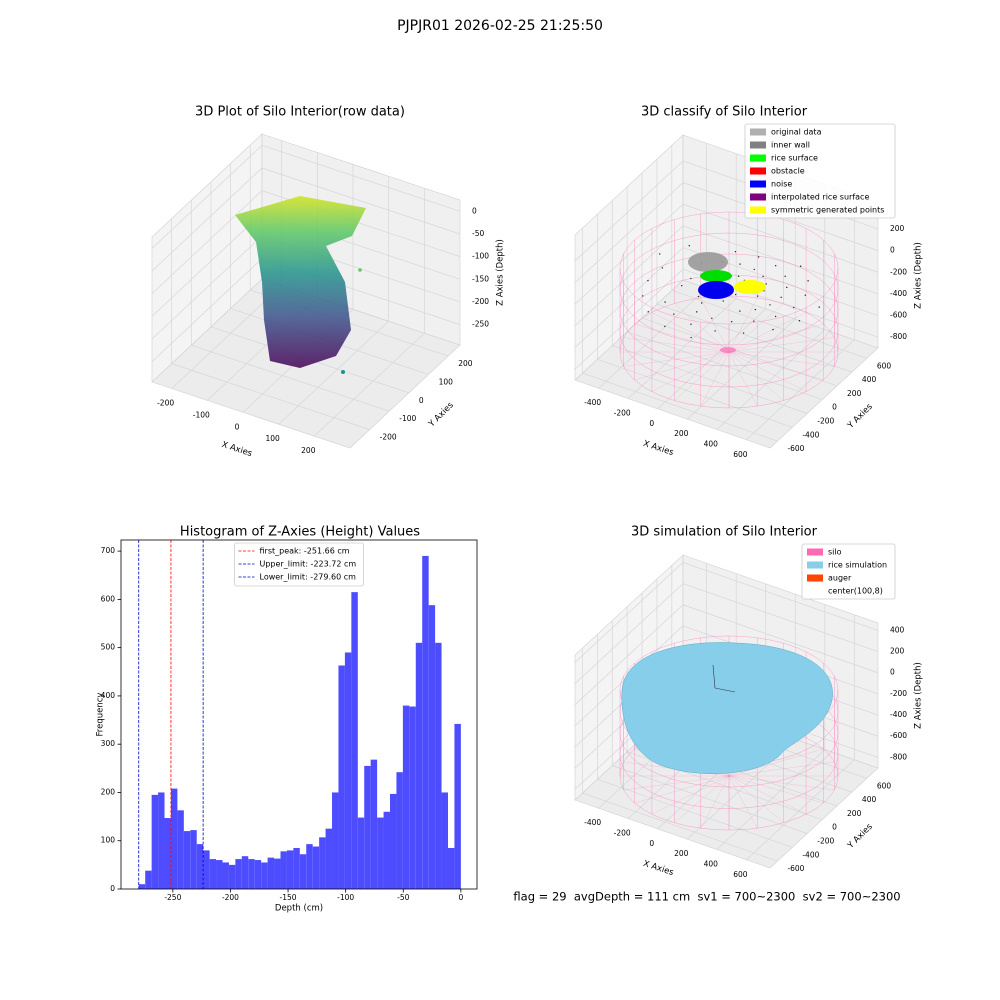 The width and height of the screenshot is (1000, 1000). I want to click on legend-label: auger, so click(840, 578).